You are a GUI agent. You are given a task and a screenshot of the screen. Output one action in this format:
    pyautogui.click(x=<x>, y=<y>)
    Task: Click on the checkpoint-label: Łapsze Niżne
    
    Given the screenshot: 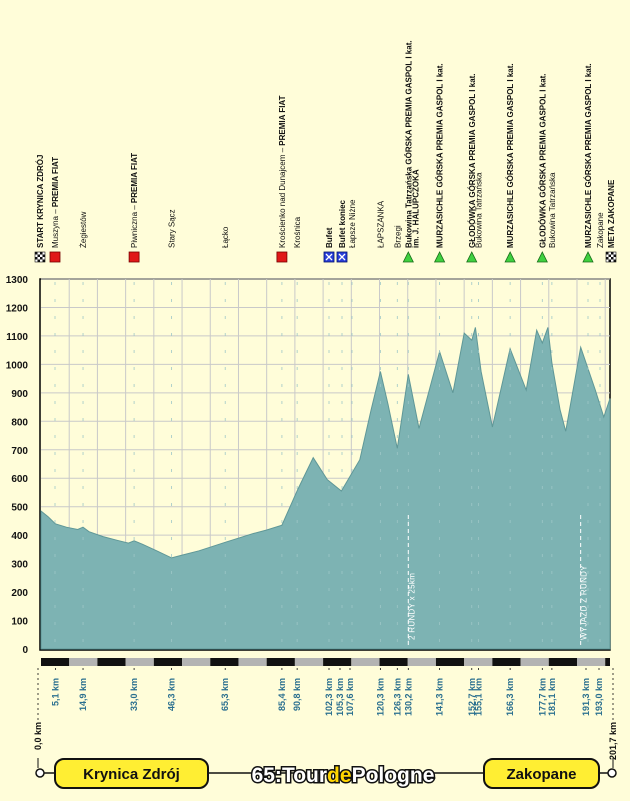 What is the action you would take?
    pyautogui.click(x=352, y=223)
    